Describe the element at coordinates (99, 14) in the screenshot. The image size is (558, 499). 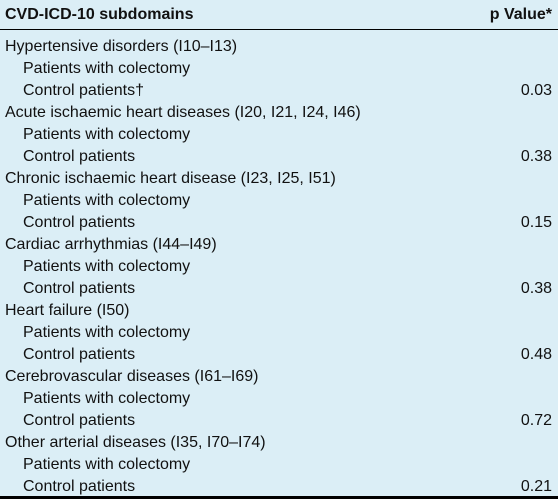
I see `column-header-subdomains: CVD-ICD-10 subdomains` at that location.